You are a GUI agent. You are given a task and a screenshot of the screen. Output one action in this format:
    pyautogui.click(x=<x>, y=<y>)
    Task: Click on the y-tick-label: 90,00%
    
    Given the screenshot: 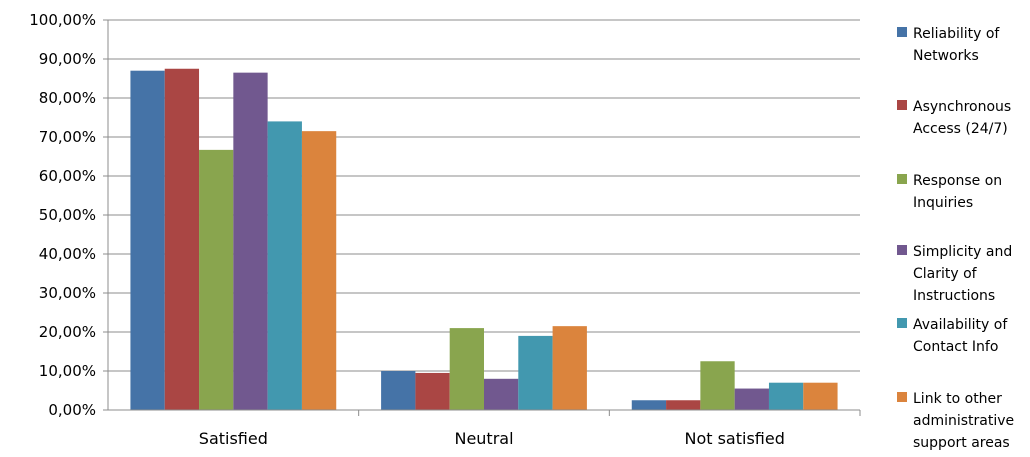 What is the action you would take?
    pyautogui.click(x=67, y=59)
    